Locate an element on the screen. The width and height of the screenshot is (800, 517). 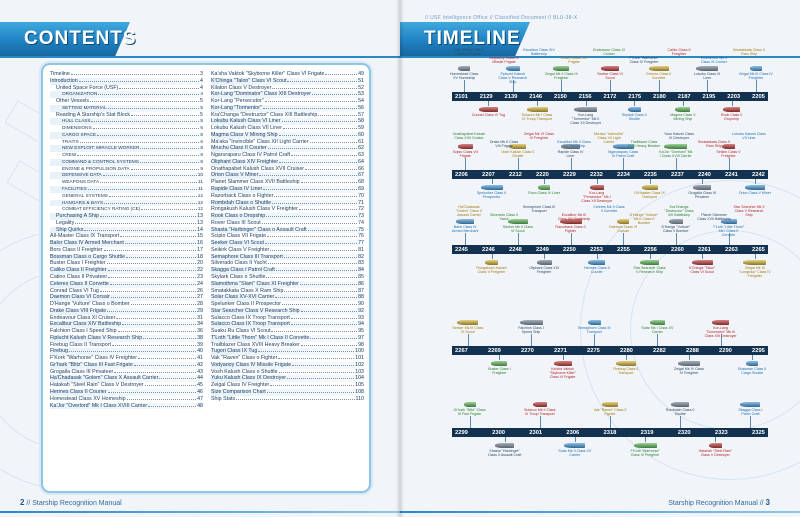
toc-entry: Caliko Class II Freighter 22 is located at coordinates (126, 270).